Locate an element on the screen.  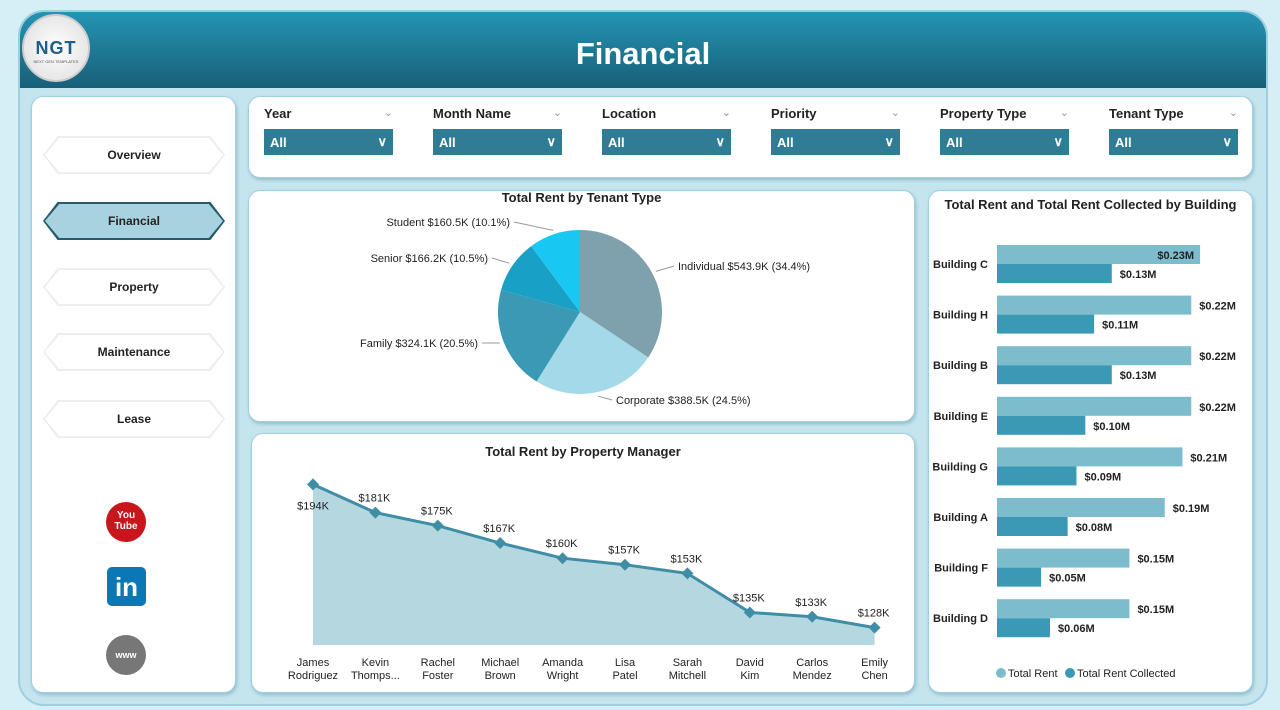
x-tick-label: Chen is located at coordinates (874, 676).